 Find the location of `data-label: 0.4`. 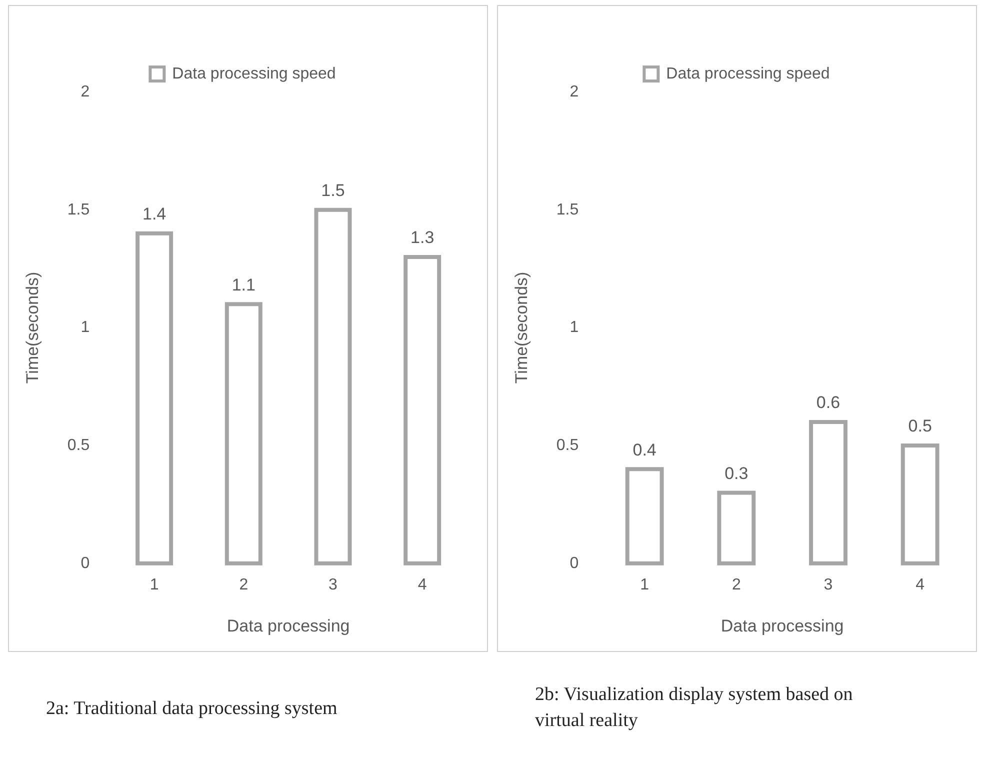

data-label: 0.4 is located at coordinates (644, 450).